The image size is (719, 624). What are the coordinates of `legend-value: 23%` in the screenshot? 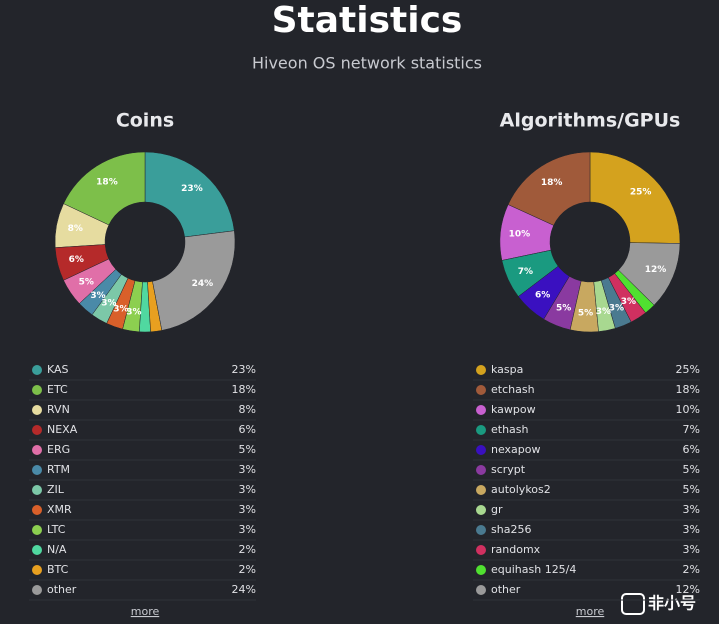 It's located at (244, 369).